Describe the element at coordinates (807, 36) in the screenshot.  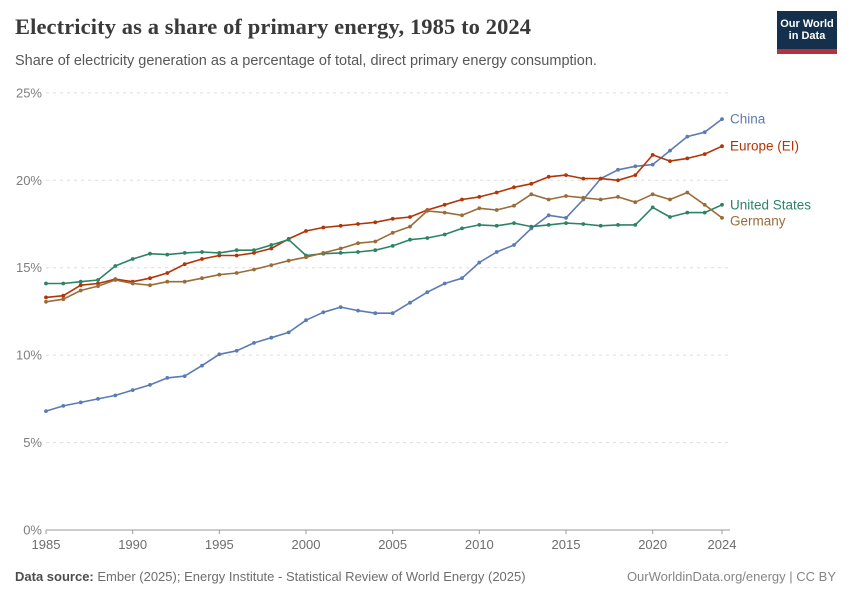
I see `owid-logo-line2: in Data` at that location.